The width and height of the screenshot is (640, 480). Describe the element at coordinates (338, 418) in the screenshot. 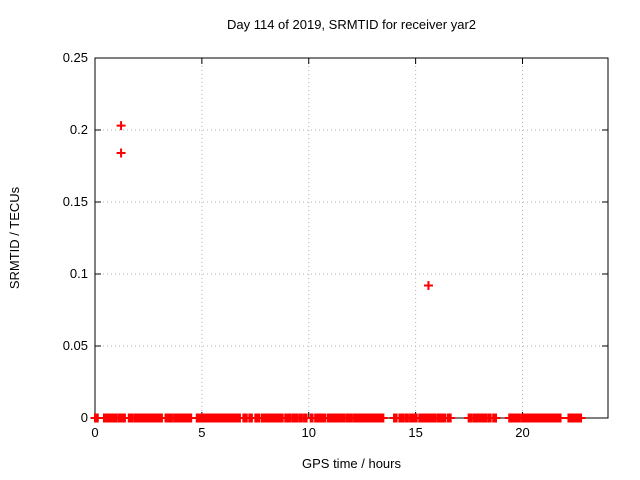

I see `baseline-markers` at that location.